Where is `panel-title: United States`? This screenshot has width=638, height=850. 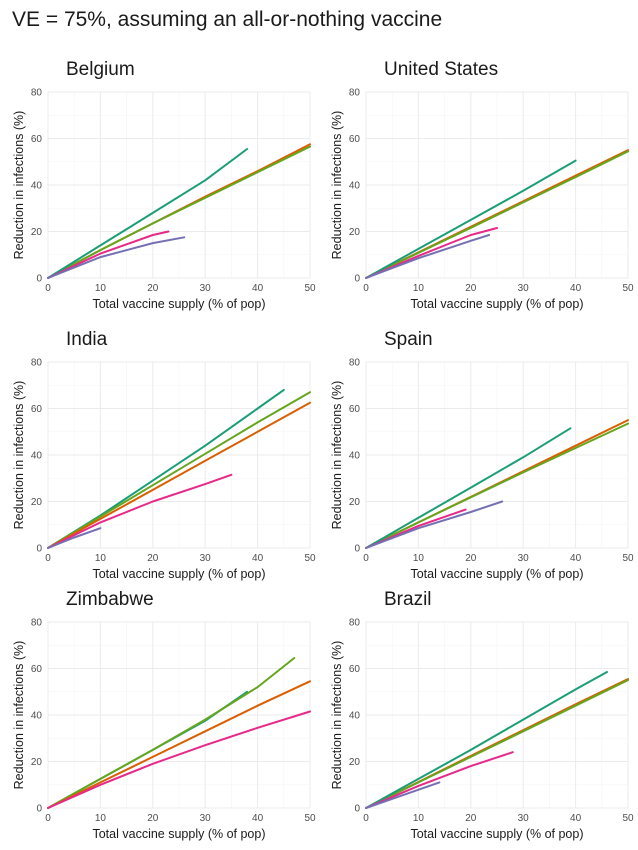 panel-title: United States is located at coordinates (441, 69).